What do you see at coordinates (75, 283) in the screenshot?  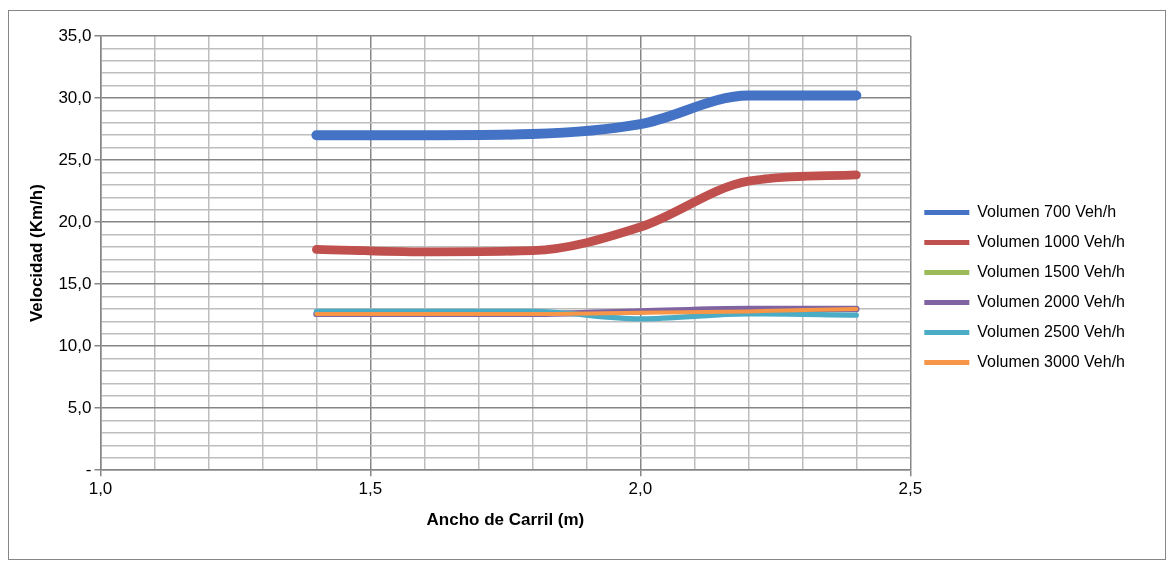 I see `y-tick-label: 15,0` at bounding box center [75, 283].